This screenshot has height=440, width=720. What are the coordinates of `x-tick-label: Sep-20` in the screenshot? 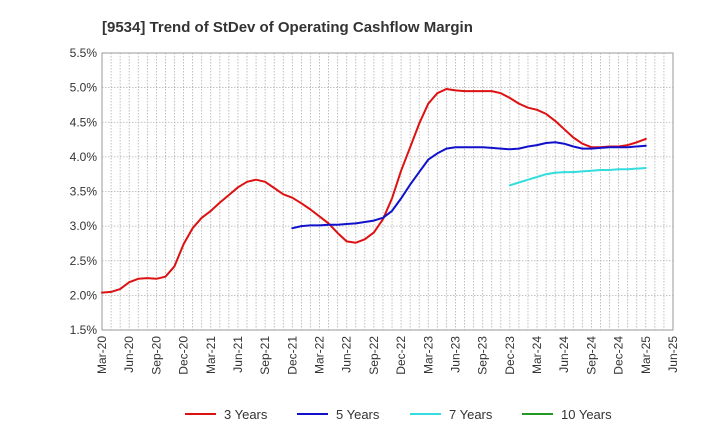 It's located at (156, 355).